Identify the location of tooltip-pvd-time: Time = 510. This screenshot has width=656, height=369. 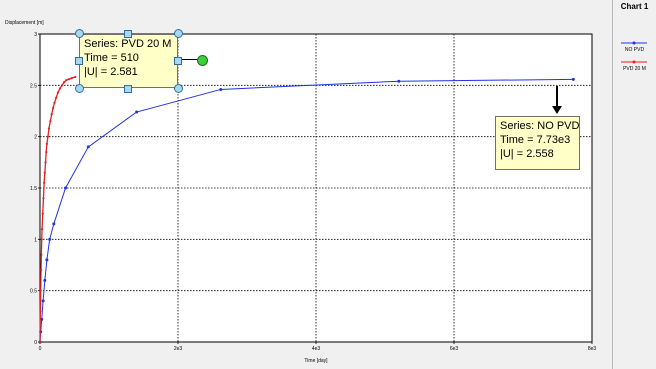
(111, 58).